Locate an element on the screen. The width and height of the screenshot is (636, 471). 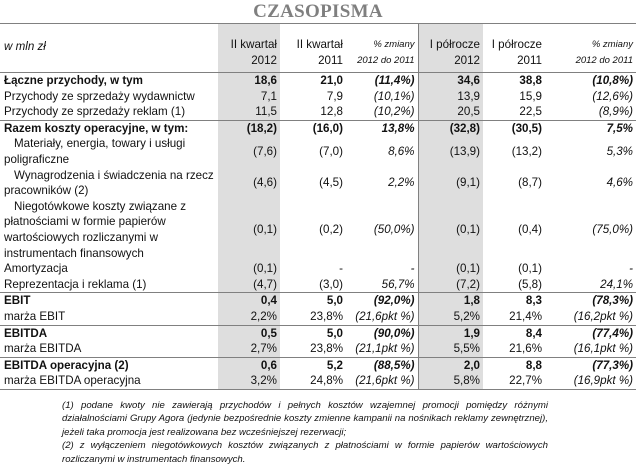
cell-value: 5,3% is located at coordinates (619, 152).